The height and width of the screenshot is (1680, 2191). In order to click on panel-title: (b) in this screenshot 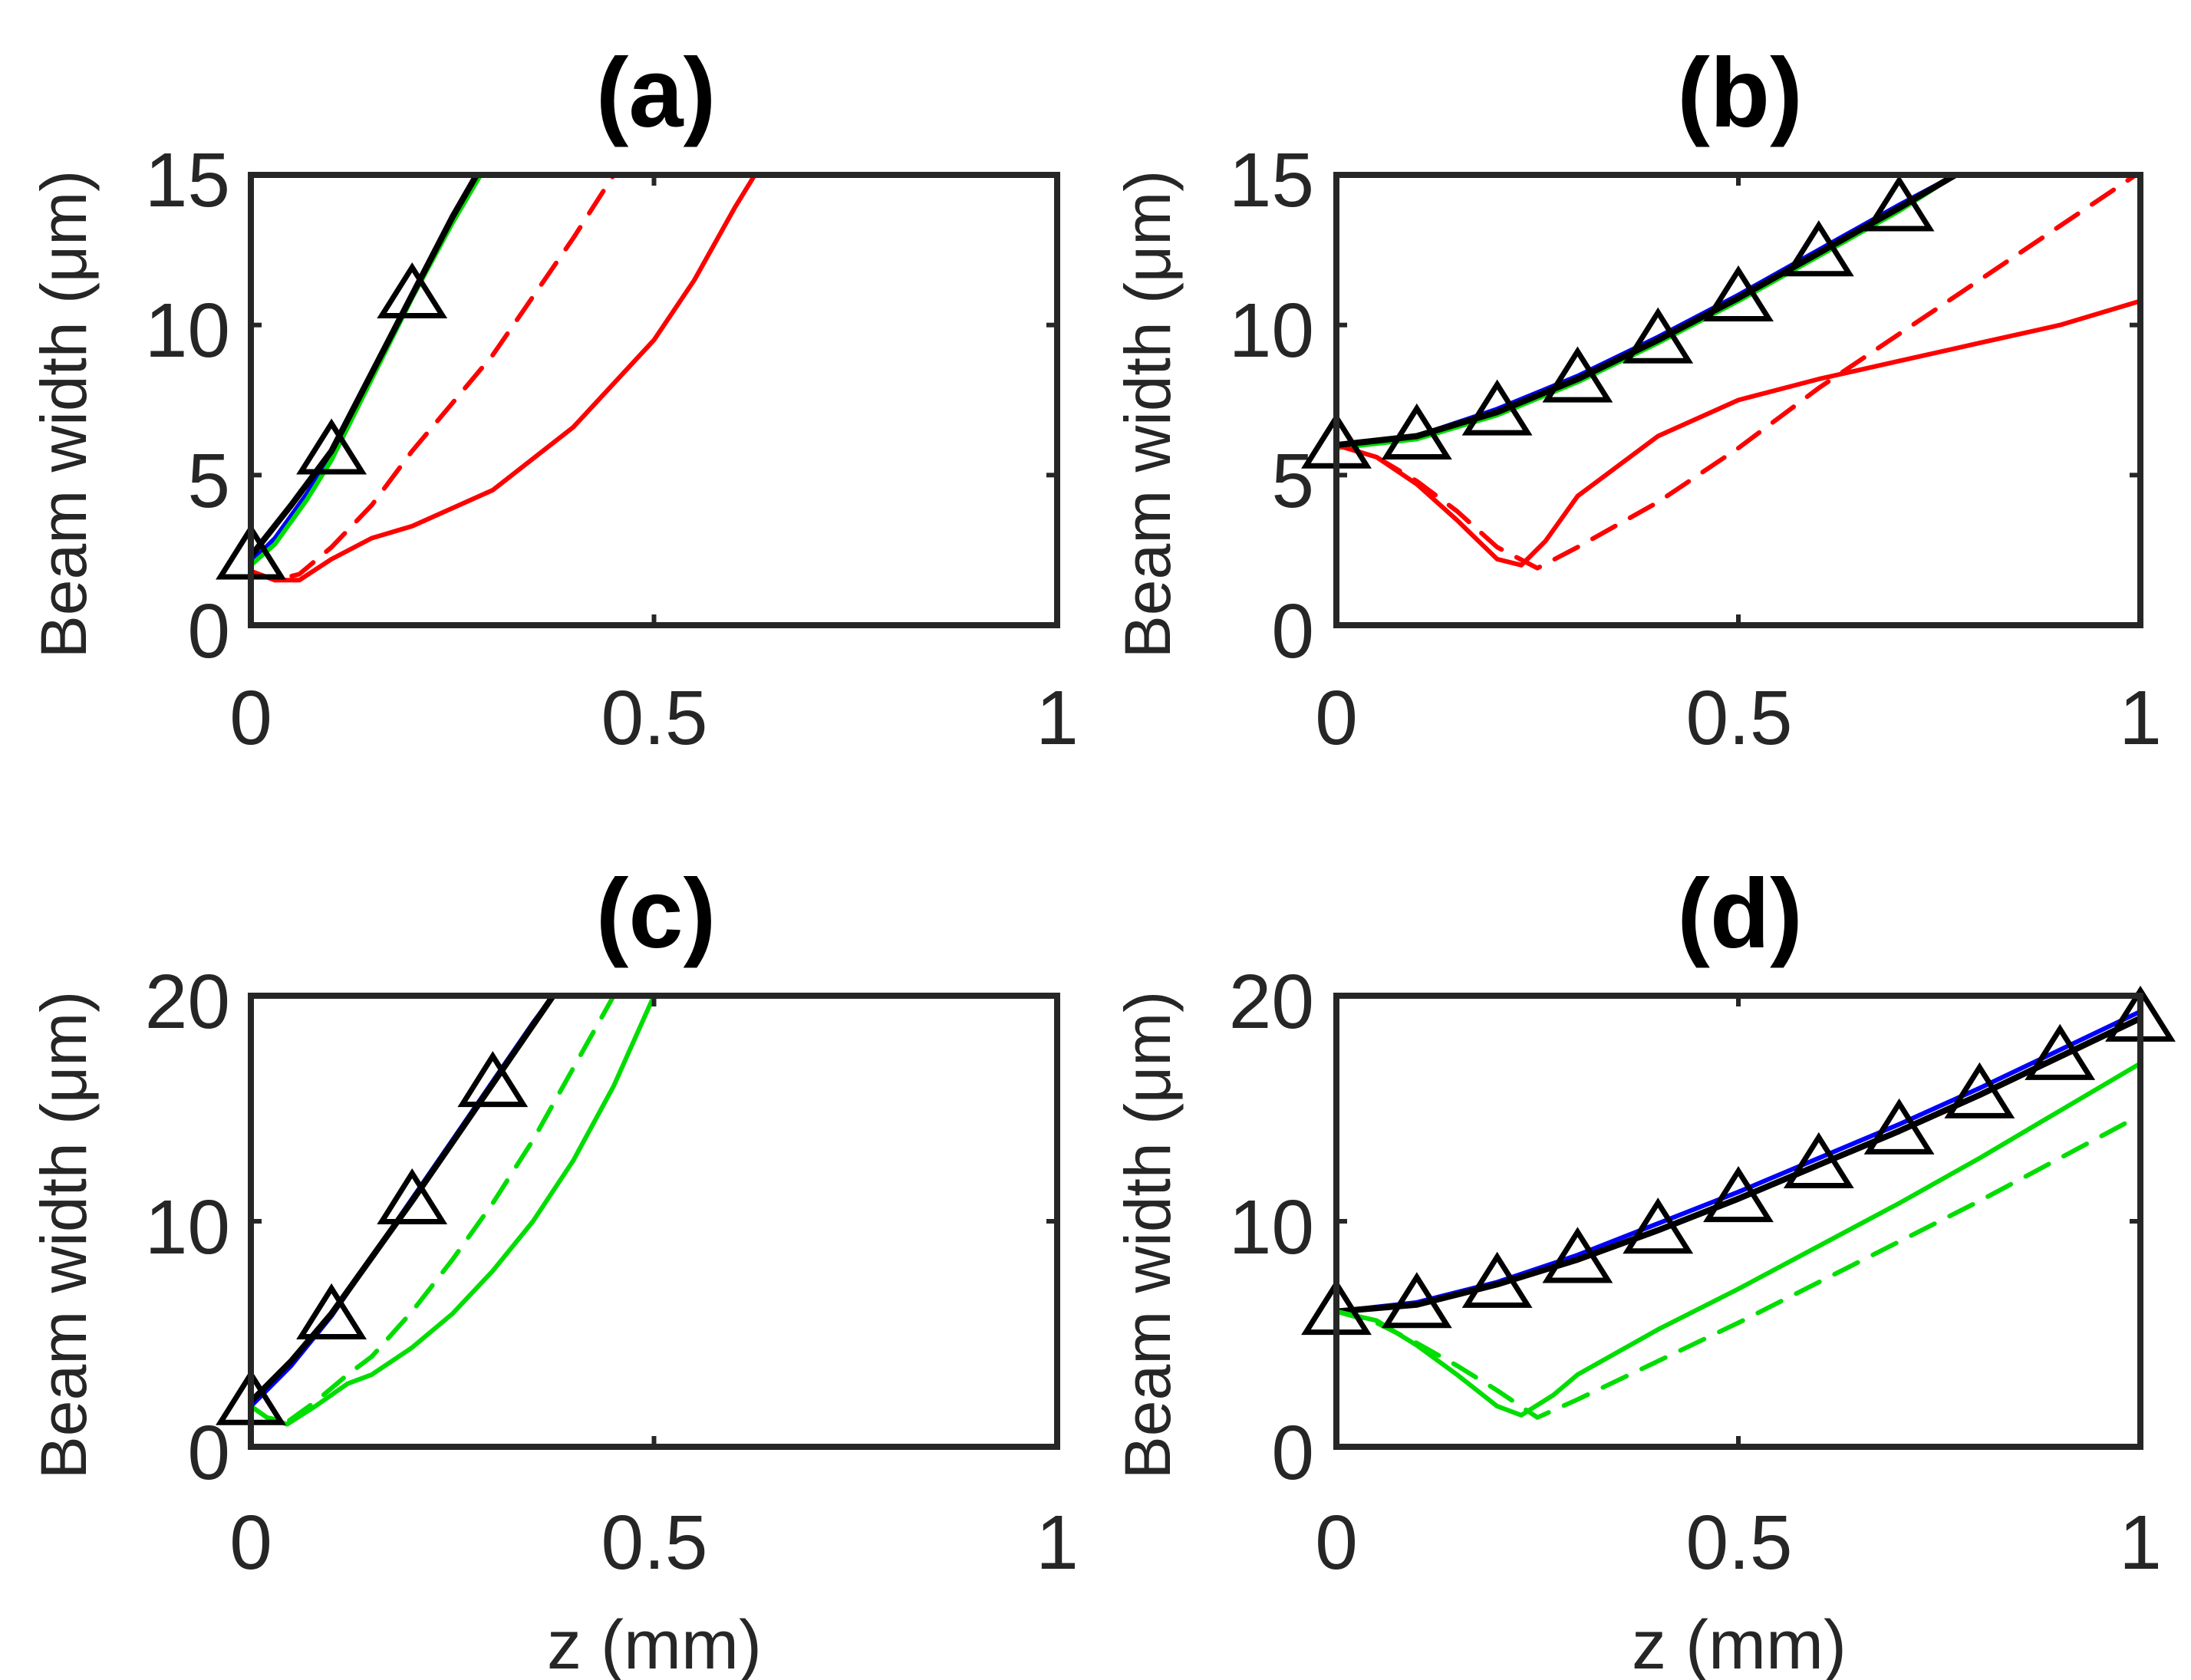, I will do `click(1740, 93)`.